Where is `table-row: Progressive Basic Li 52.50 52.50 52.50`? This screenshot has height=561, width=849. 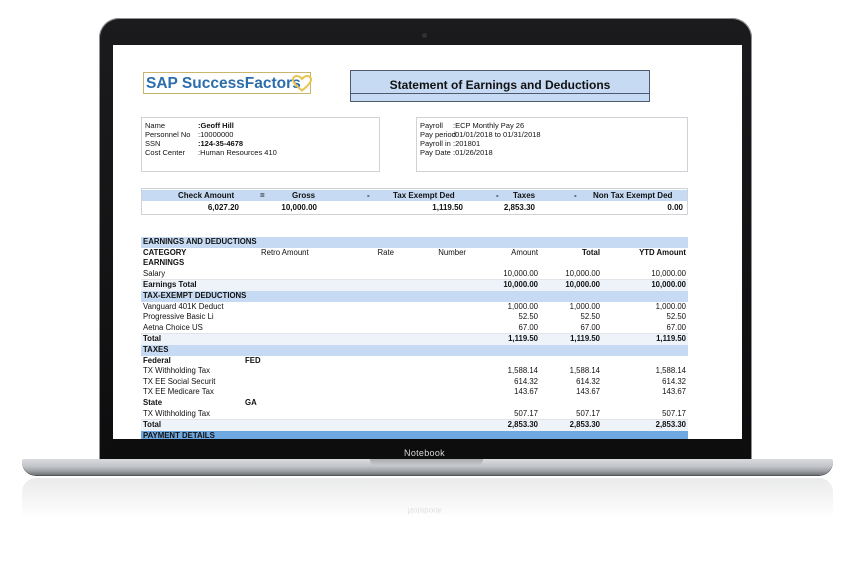 table-row: Progressive Basic Li 52.50 52.50 52.50 is located at coordinates (414, 317).